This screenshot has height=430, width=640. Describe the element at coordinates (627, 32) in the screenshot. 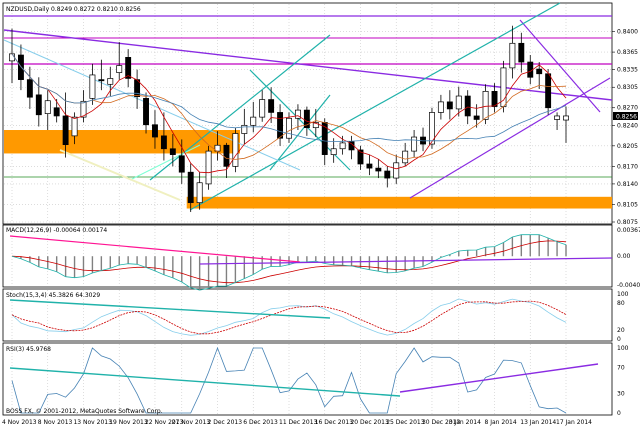

I see `y-tick-label: 0.8400` at that location.